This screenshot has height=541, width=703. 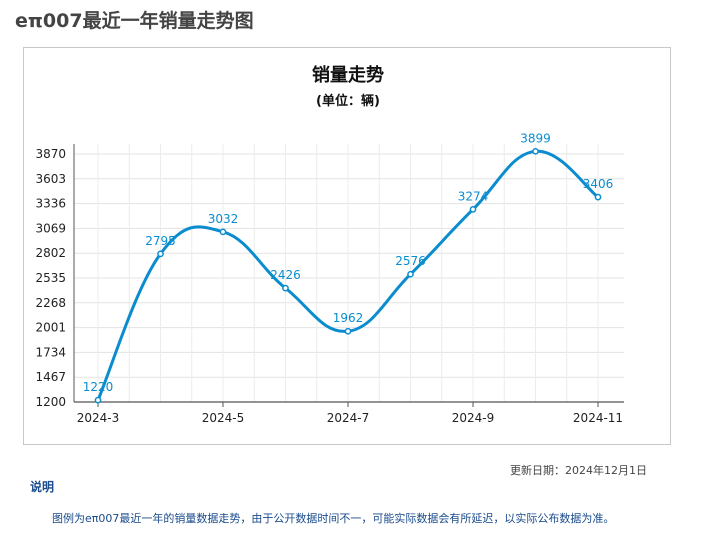 What do you see at coordinates (473, 196) in the screenshot?
I see `data-label: 3274` at bounding box center [473, 196].